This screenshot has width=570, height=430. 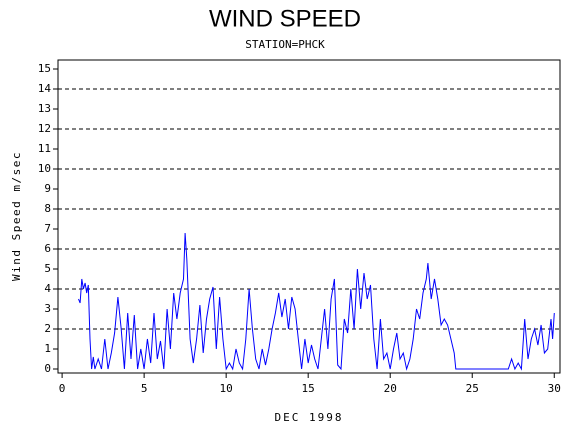 I want to click on y-tick-label: 1, so click(x=47, y=348).